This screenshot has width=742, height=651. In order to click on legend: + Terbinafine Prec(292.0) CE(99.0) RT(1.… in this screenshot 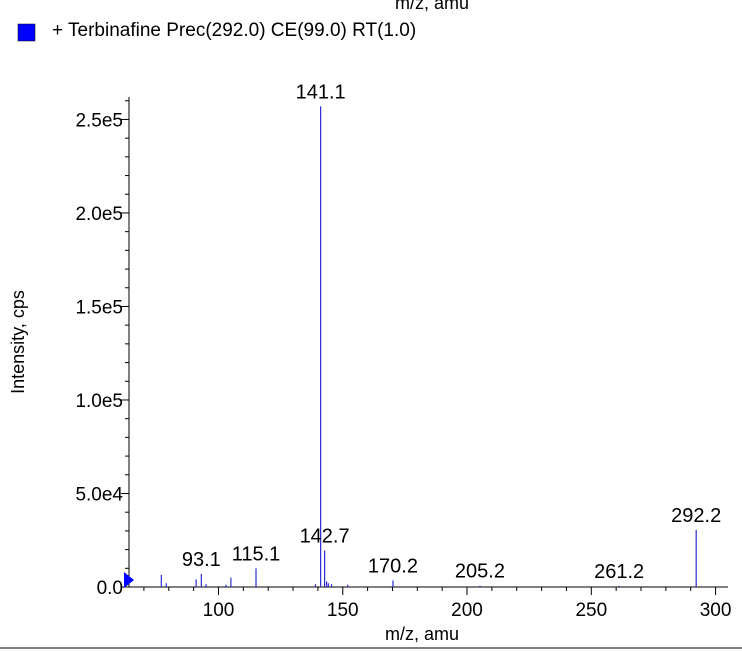, I will do `click(216, 31)`.